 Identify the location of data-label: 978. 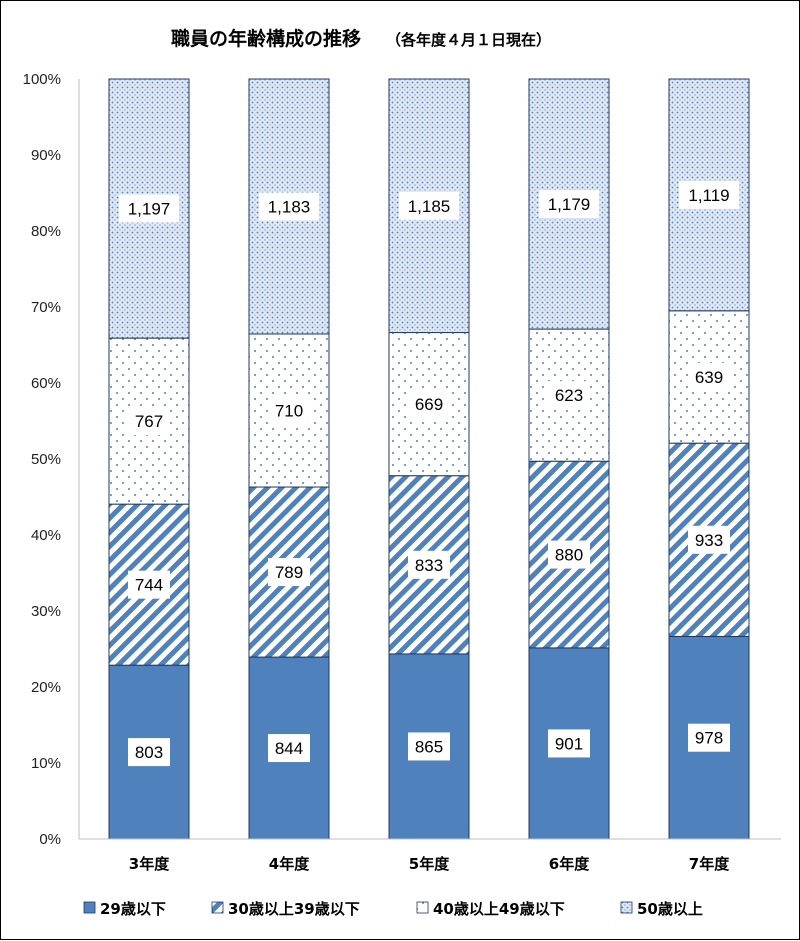
(709, 738).